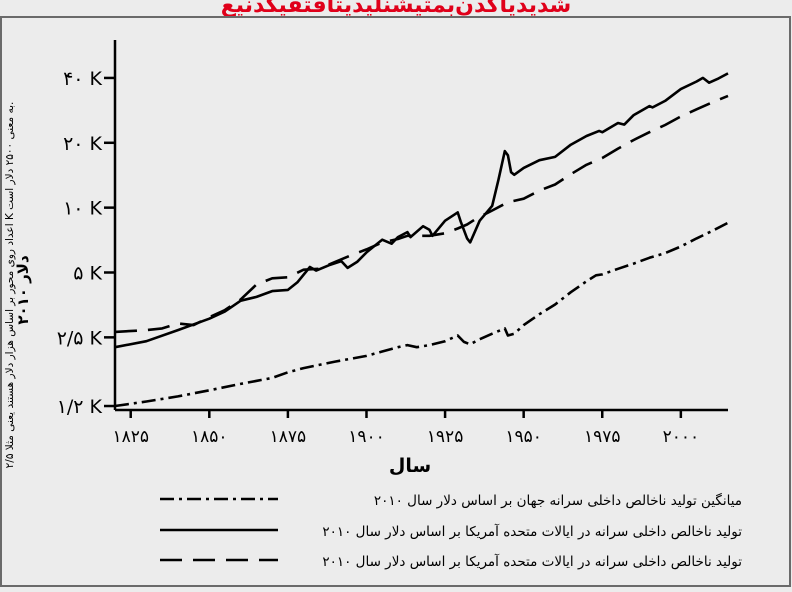 The height and width of the screenshot is (592, 792). Describe the element at coordinates (82, 144) in the screenshot. I see `y-tick-label: ۲۰ K` at that location.